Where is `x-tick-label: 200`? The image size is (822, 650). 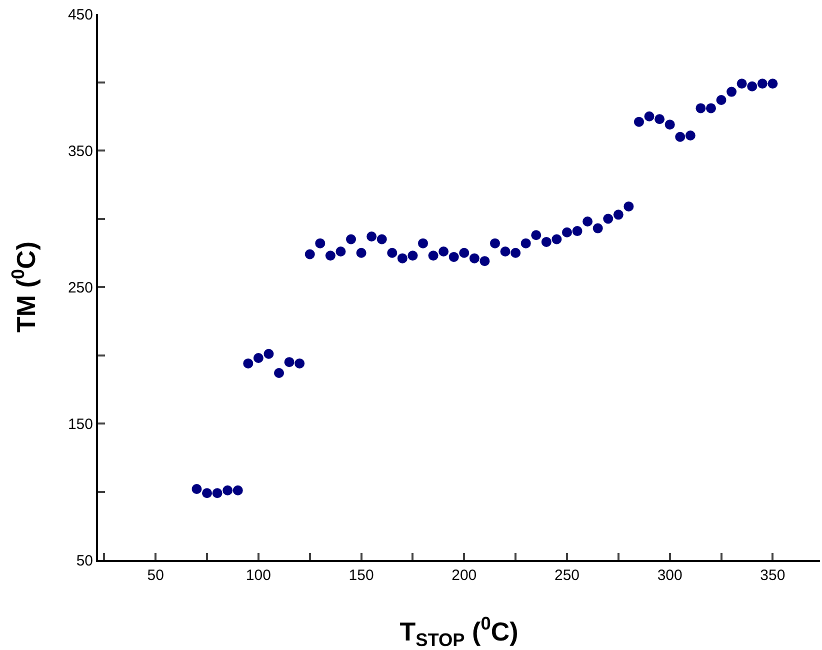
x-tick-label: 200 is located at coordinates (464, 575).